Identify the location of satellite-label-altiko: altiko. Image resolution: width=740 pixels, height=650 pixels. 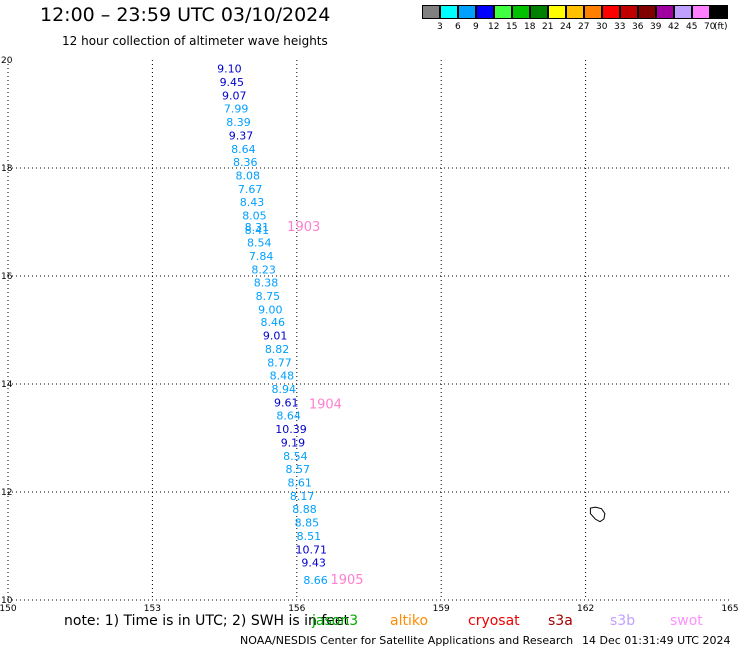
(409, 621).